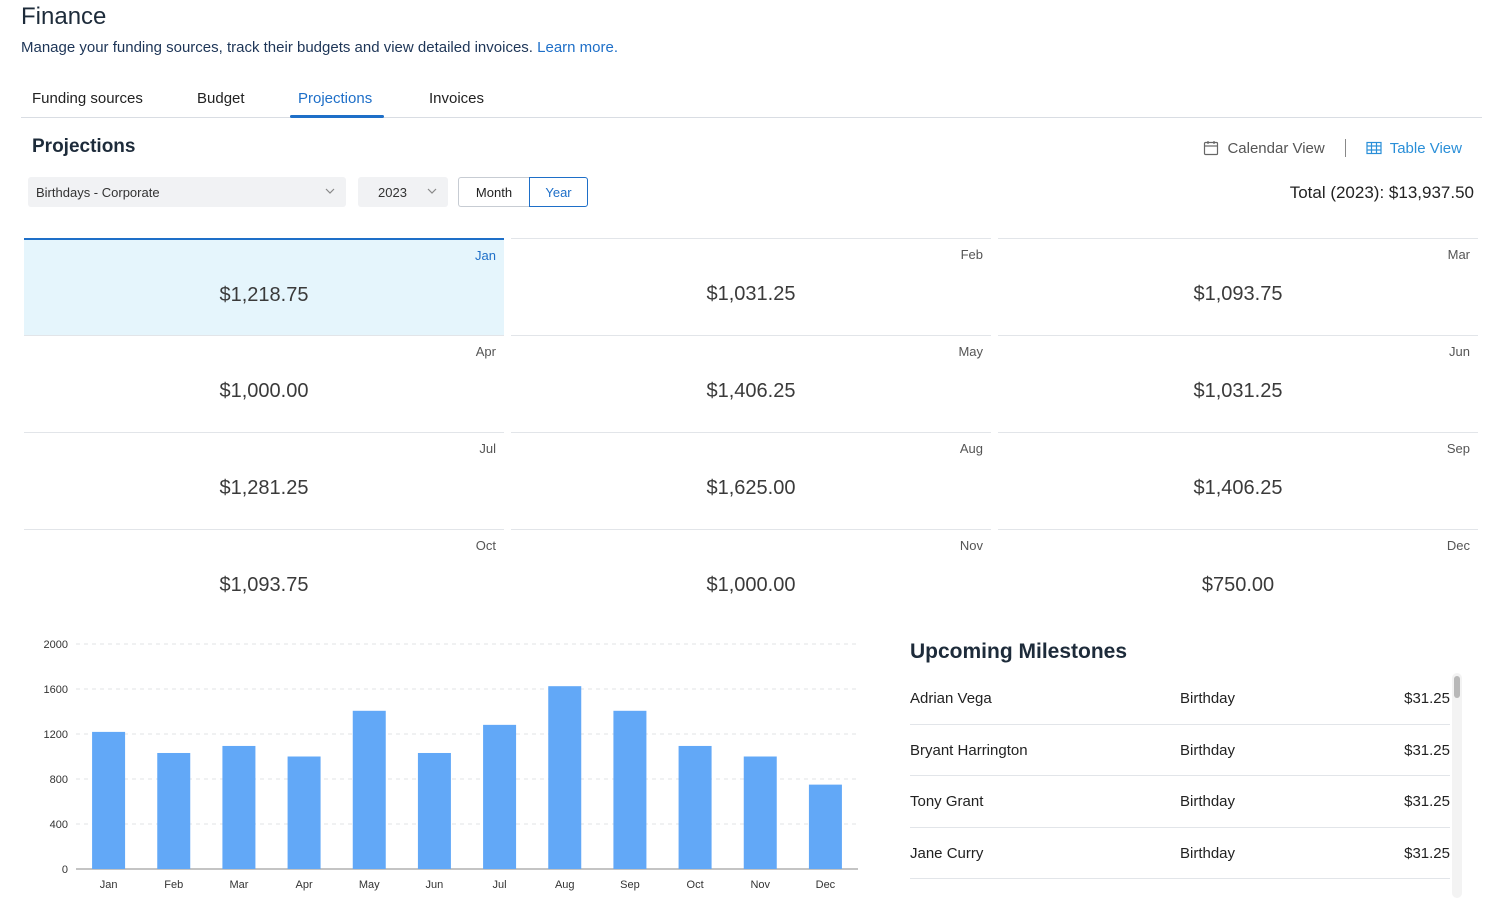  I want to click on month-cell-jul: Jul $1,281.25, so click(264, 480).